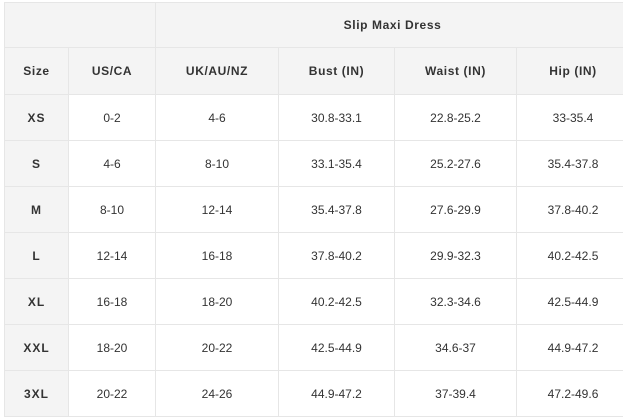 Image resolution: width=623 pixels, height=420 pixels. What do you see at coordinates (36, 163) in the screenshot?
I see `size-label: S` at bounding box center [36, 163].